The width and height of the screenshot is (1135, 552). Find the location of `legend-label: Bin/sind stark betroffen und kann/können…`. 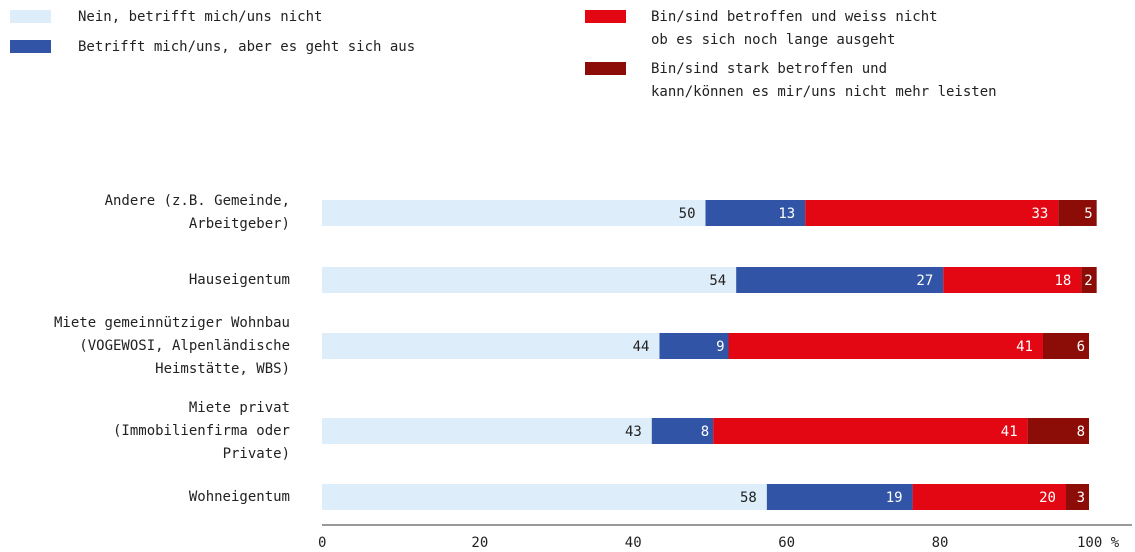

legend-label: Bin/sind stark betroffen und kann/können… is located at coordinates (824, 80).